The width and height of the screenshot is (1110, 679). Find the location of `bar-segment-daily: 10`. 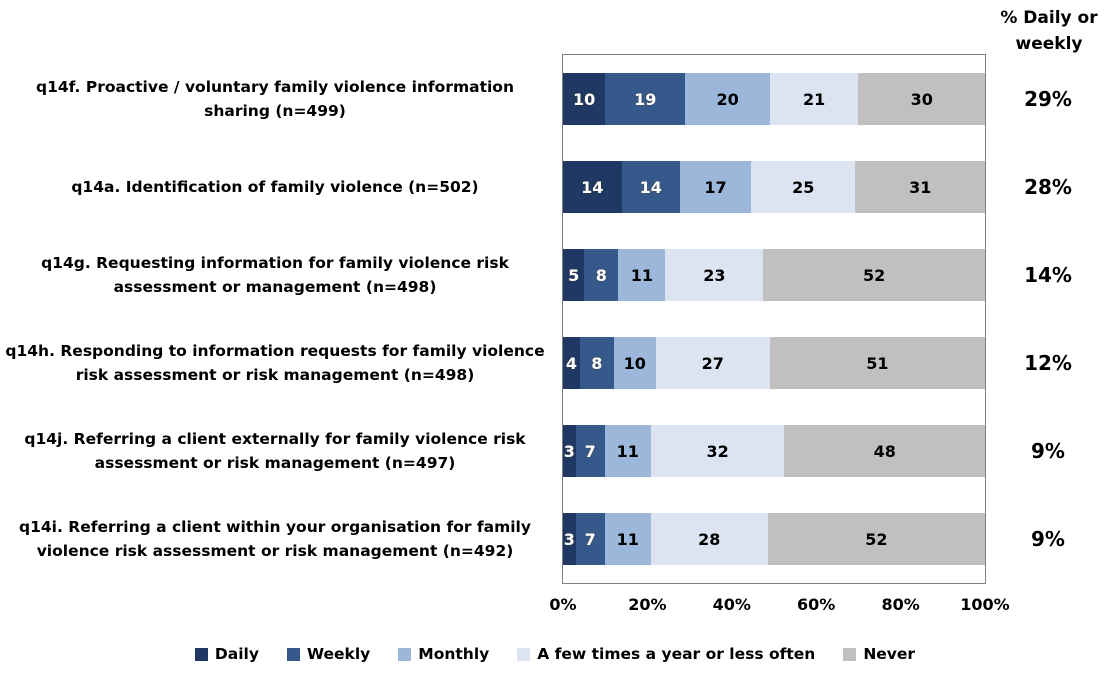

bar-segment-daily: 10 is located at coordinates (584, 99).